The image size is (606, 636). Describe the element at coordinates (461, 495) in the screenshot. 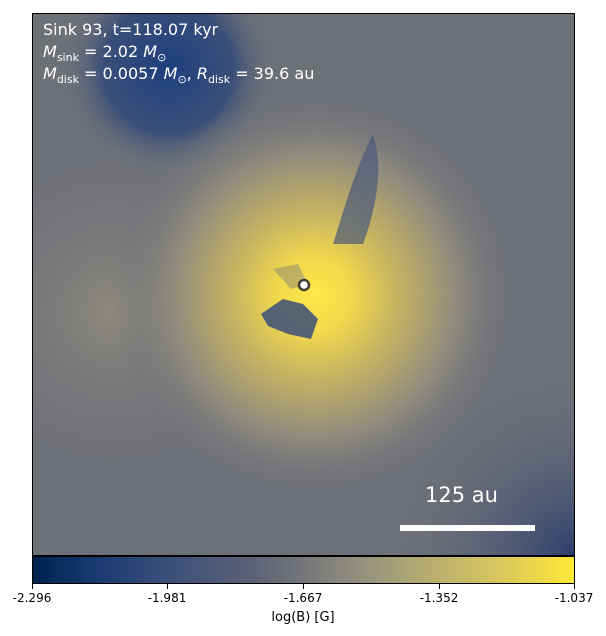

I see `scale-bar-label: 125 au` at that location.